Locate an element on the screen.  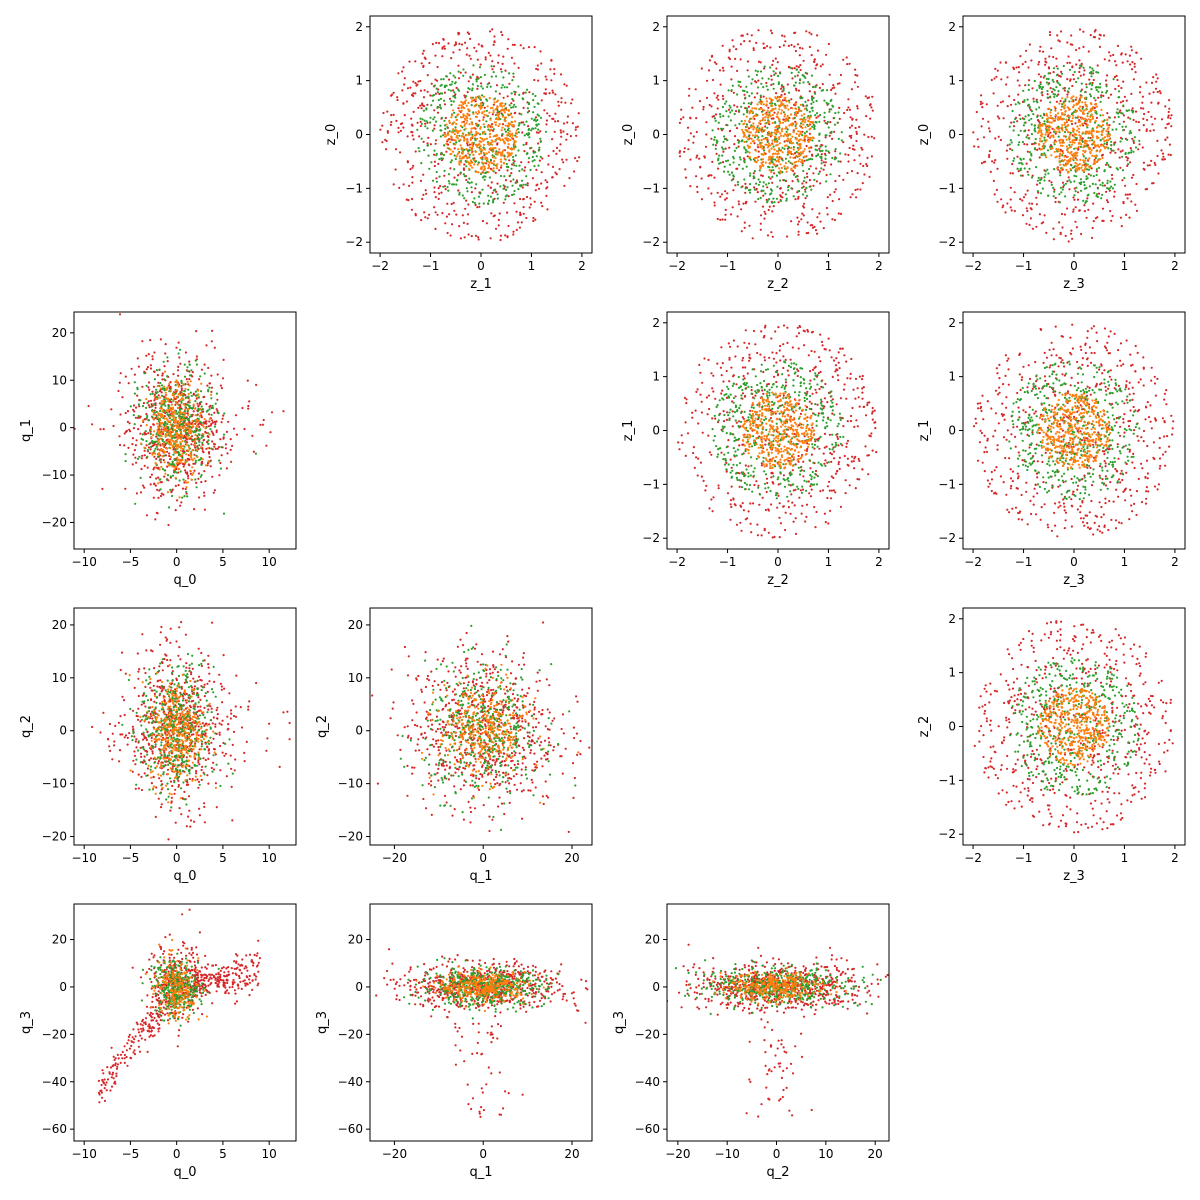
y-tick-label: −1 is located at coordinates (354, 188).